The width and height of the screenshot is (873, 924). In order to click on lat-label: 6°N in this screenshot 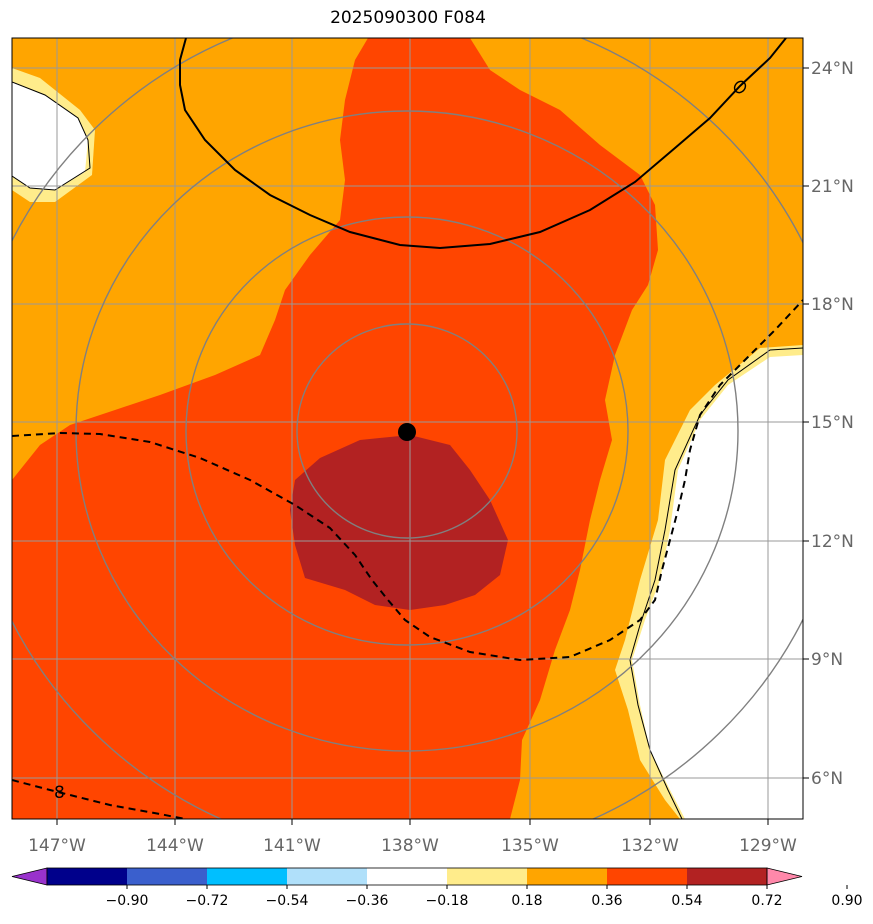, I will do `click(827, 779)`.